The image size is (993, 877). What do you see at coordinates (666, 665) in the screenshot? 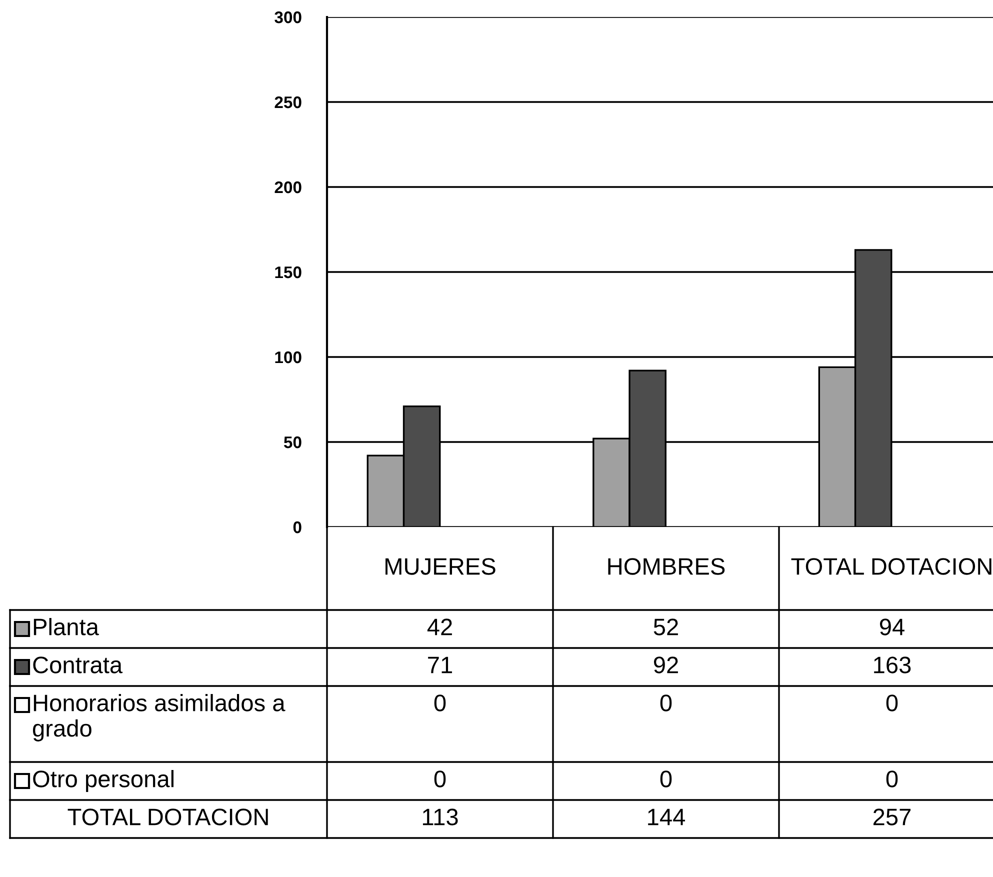
I see `data-label: 92` at bounding box center [666, 665].